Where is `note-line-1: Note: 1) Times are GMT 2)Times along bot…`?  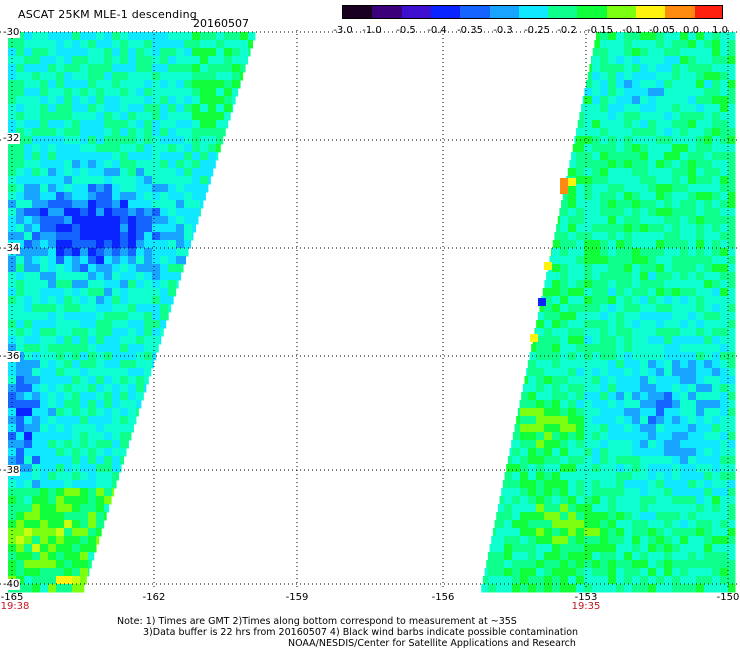 note-line-1: Note: 1) Times are GMT 2)Times along bot… is located at coordinates (317, 621).